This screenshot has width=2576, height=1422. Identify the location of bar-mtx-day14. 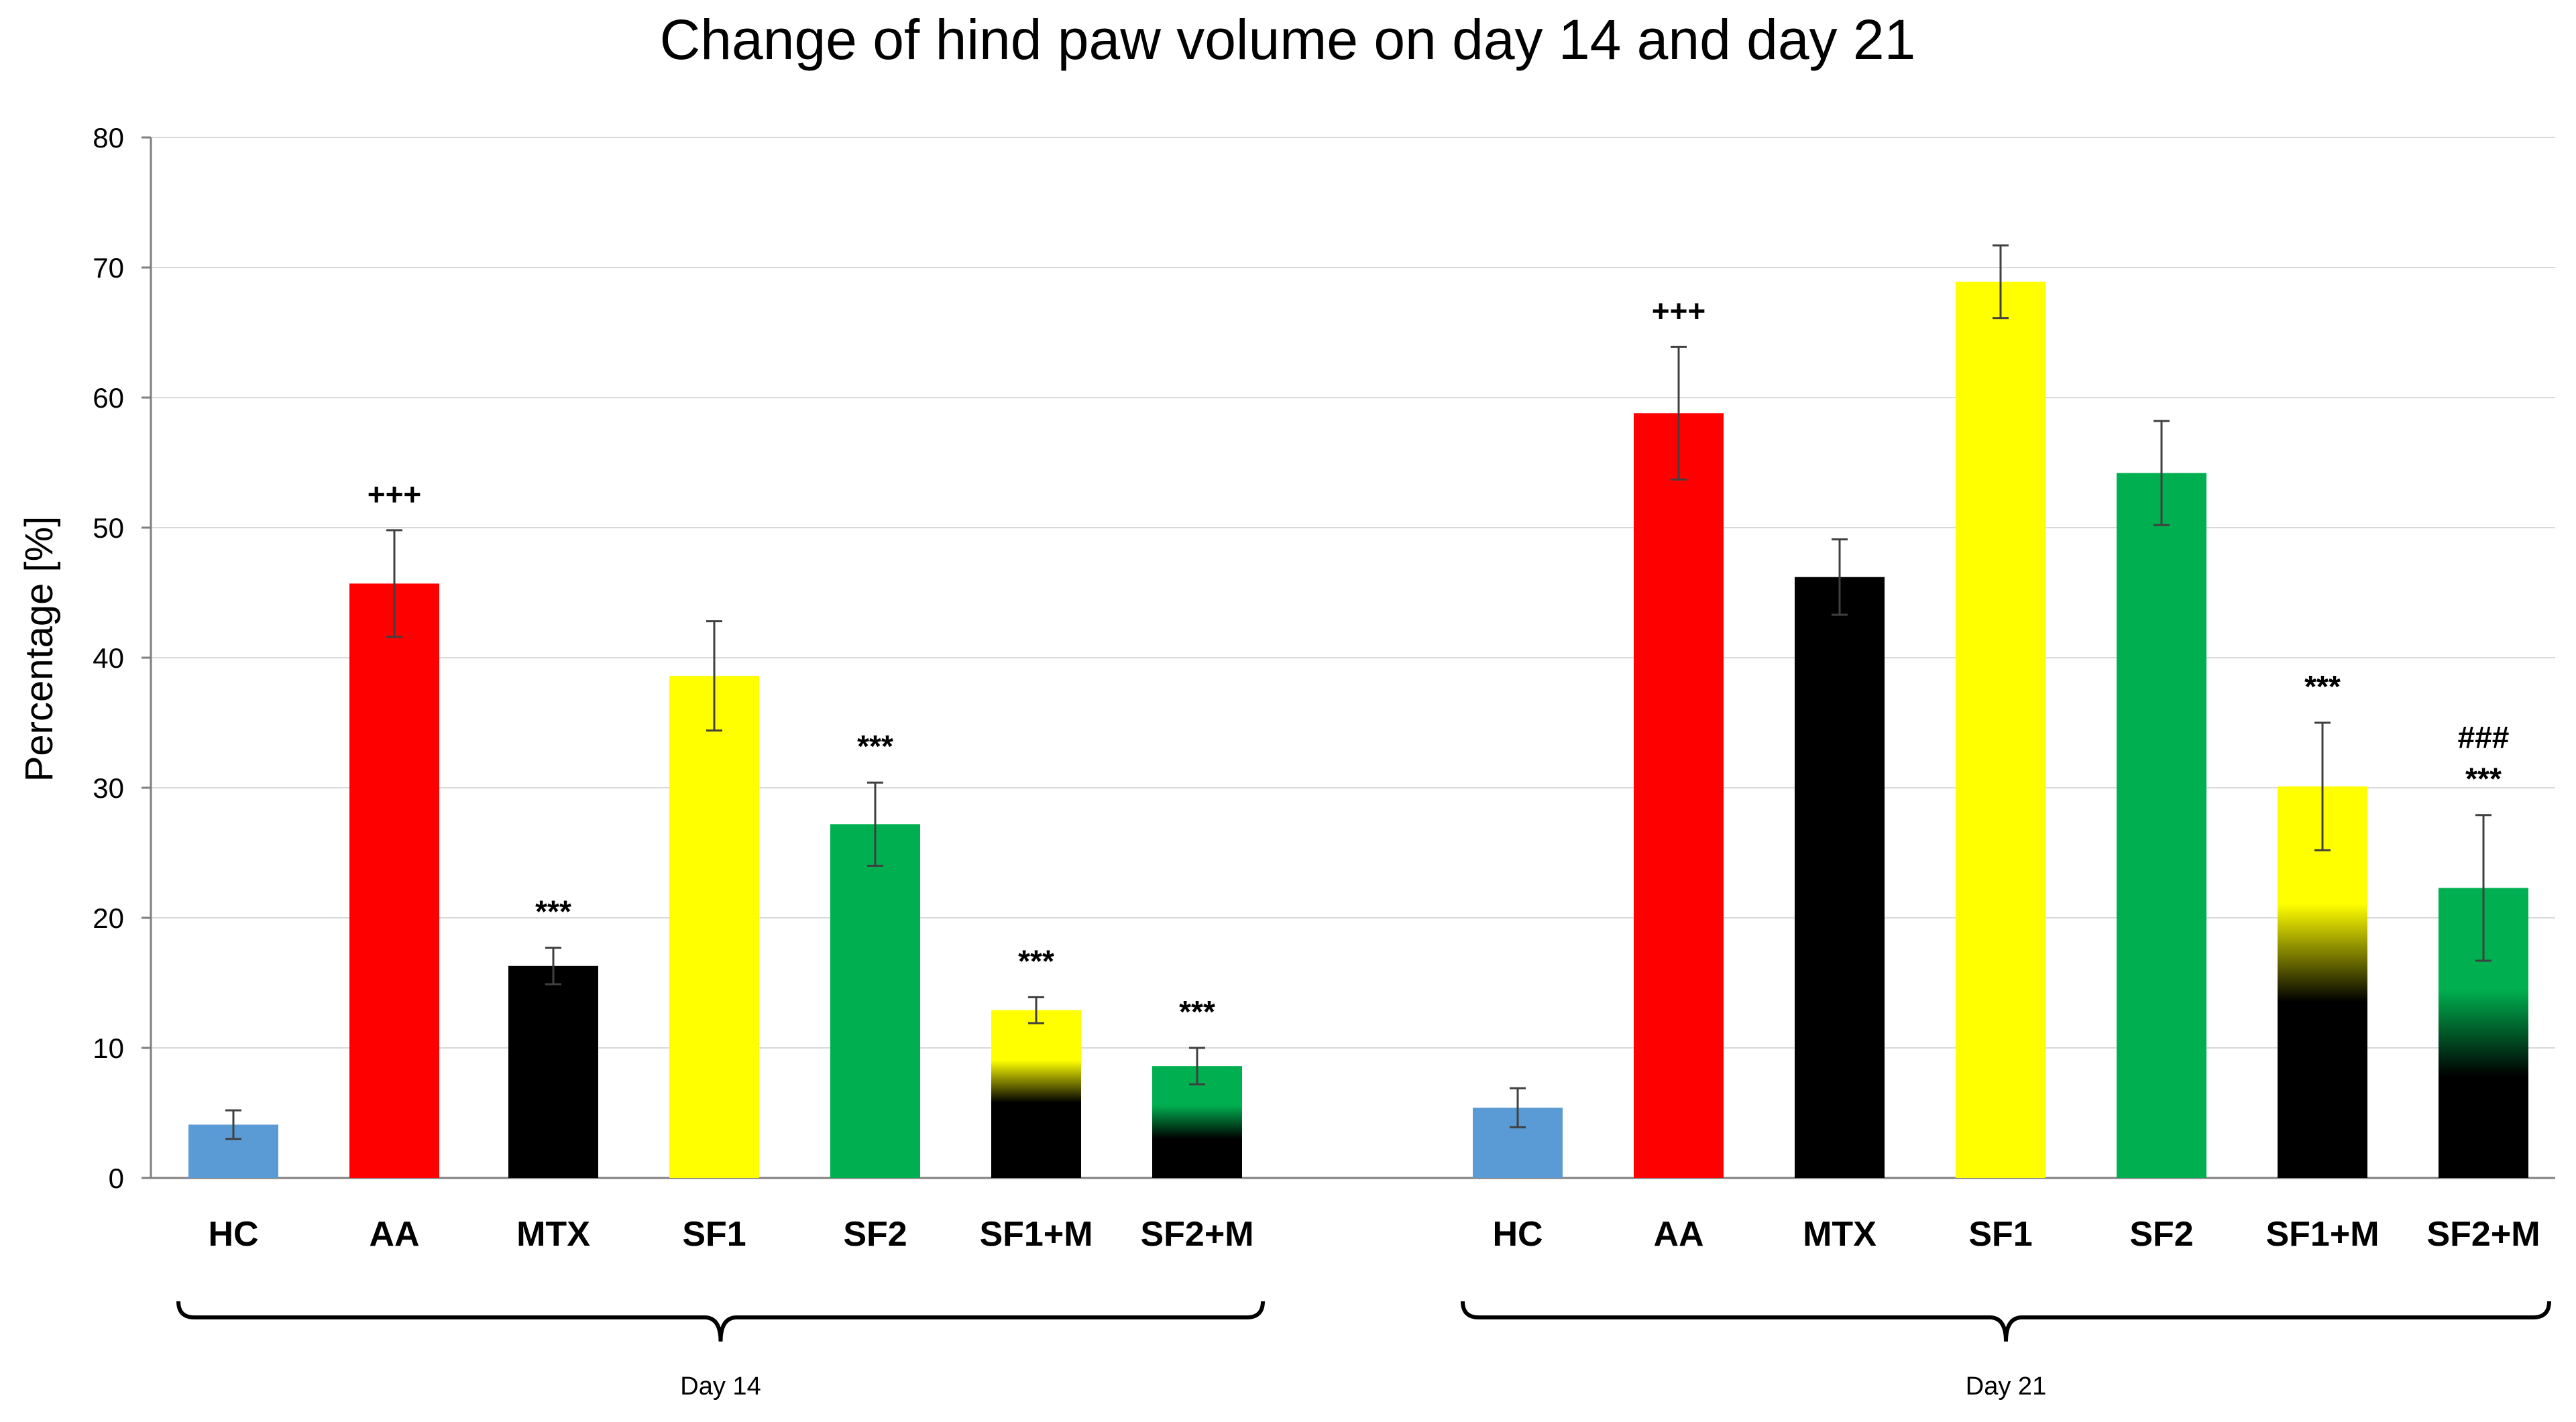
(553, 1071).